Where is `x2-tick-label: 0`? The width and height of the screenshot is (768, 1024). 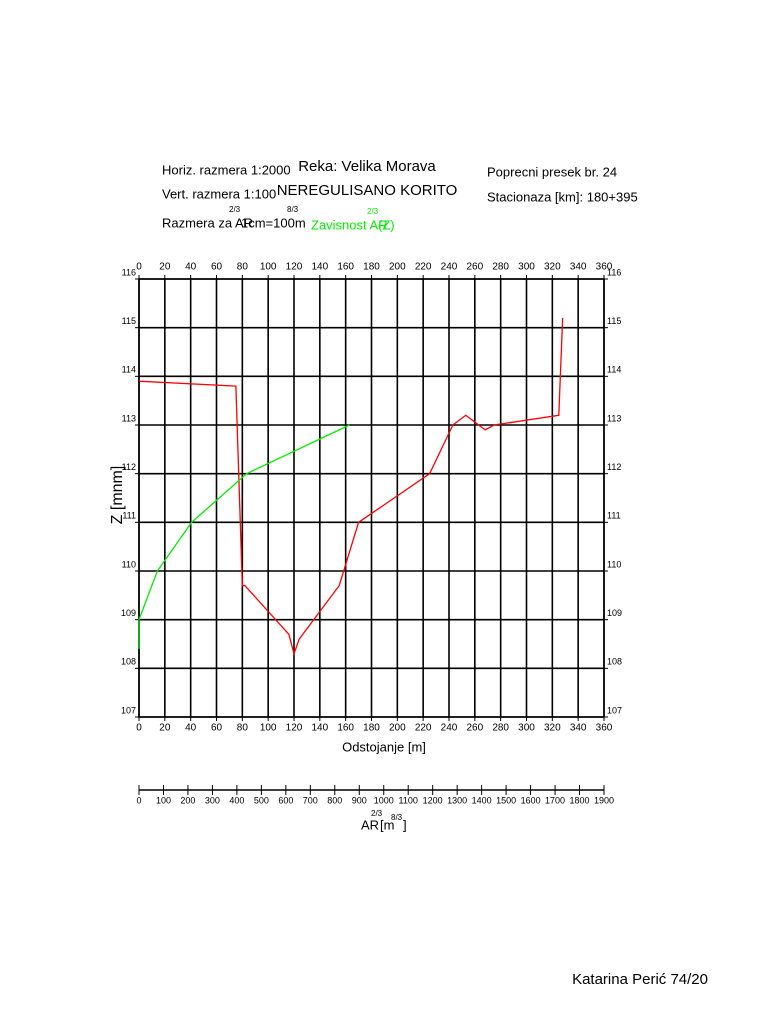
x2-tick-label: 0 is located at coordinates (138, 800).